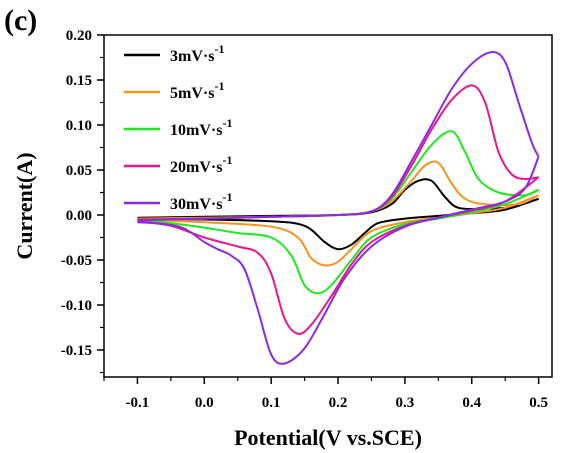 Image resolution: width=575 pixels, height=453 pixels. I want to click on x-axis-ticks: -0.1 0.0 0.1 0.2 0.3 0.4 0.5, so click(325, 394).